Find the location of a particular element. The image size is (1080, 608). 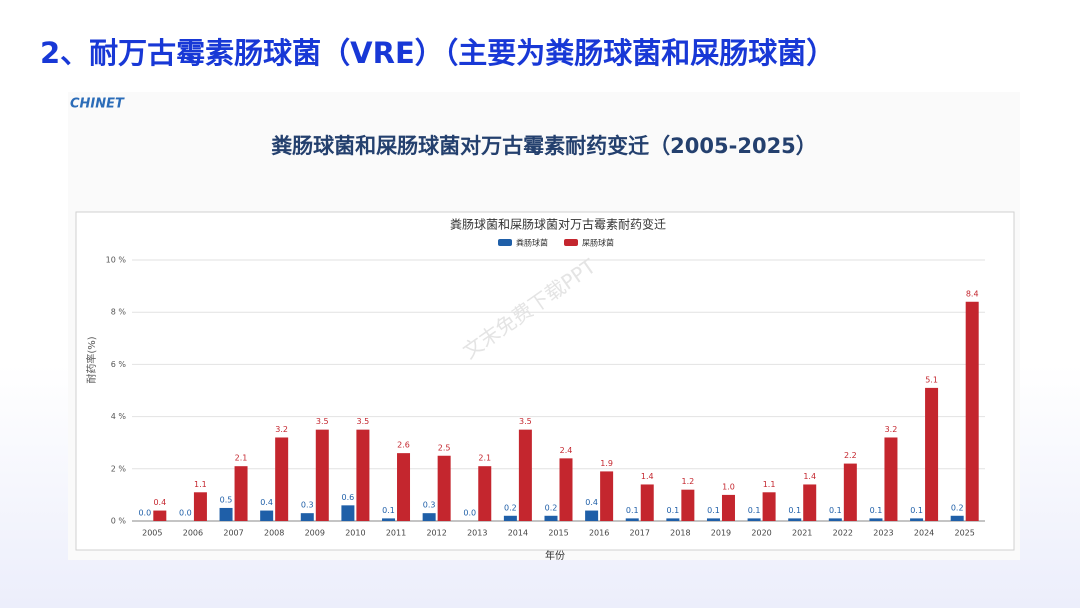

data-label: 8.4 is located at coordinates (972, 293).